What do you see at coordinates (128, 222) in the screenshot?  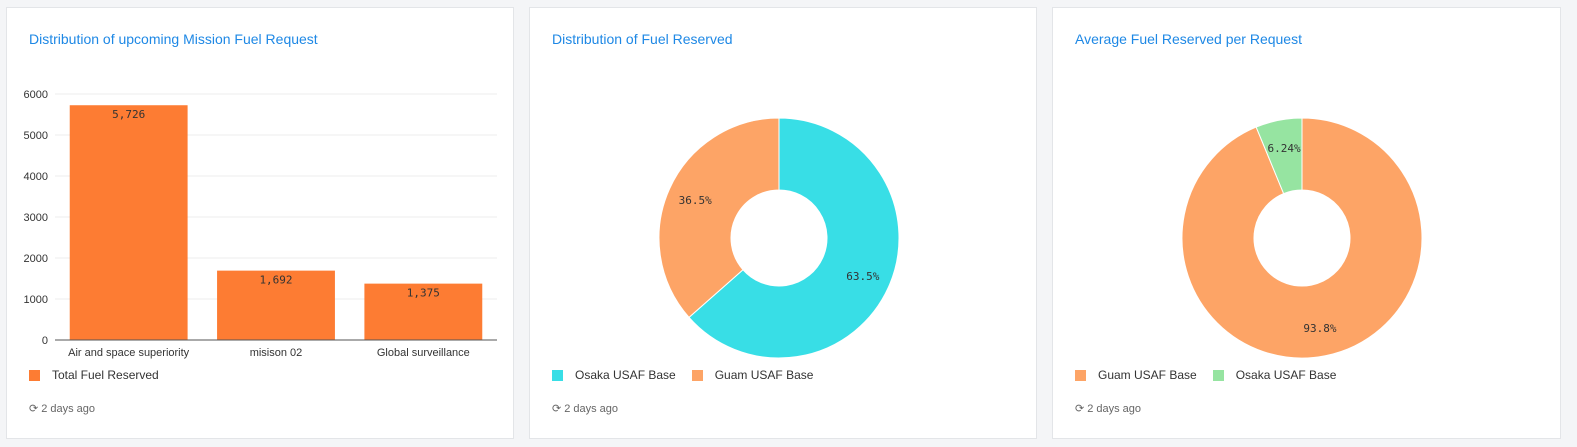 I see `bar-air-and-space-superiority` at bounding box center [128, 222].